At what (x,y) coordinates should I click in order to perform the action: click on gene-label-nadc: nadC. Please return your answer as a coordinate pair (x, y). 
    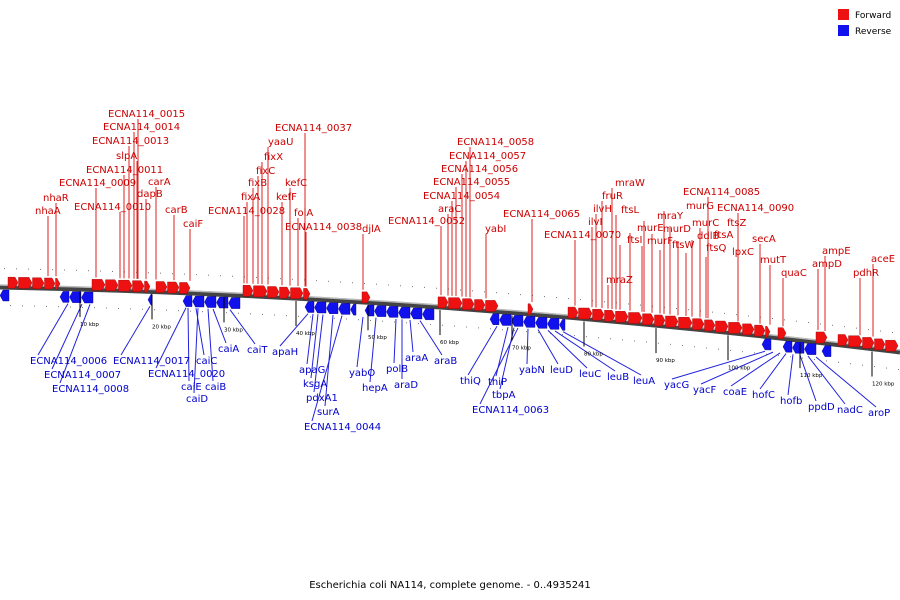
    Looking at the image, I should click on (850, 410).